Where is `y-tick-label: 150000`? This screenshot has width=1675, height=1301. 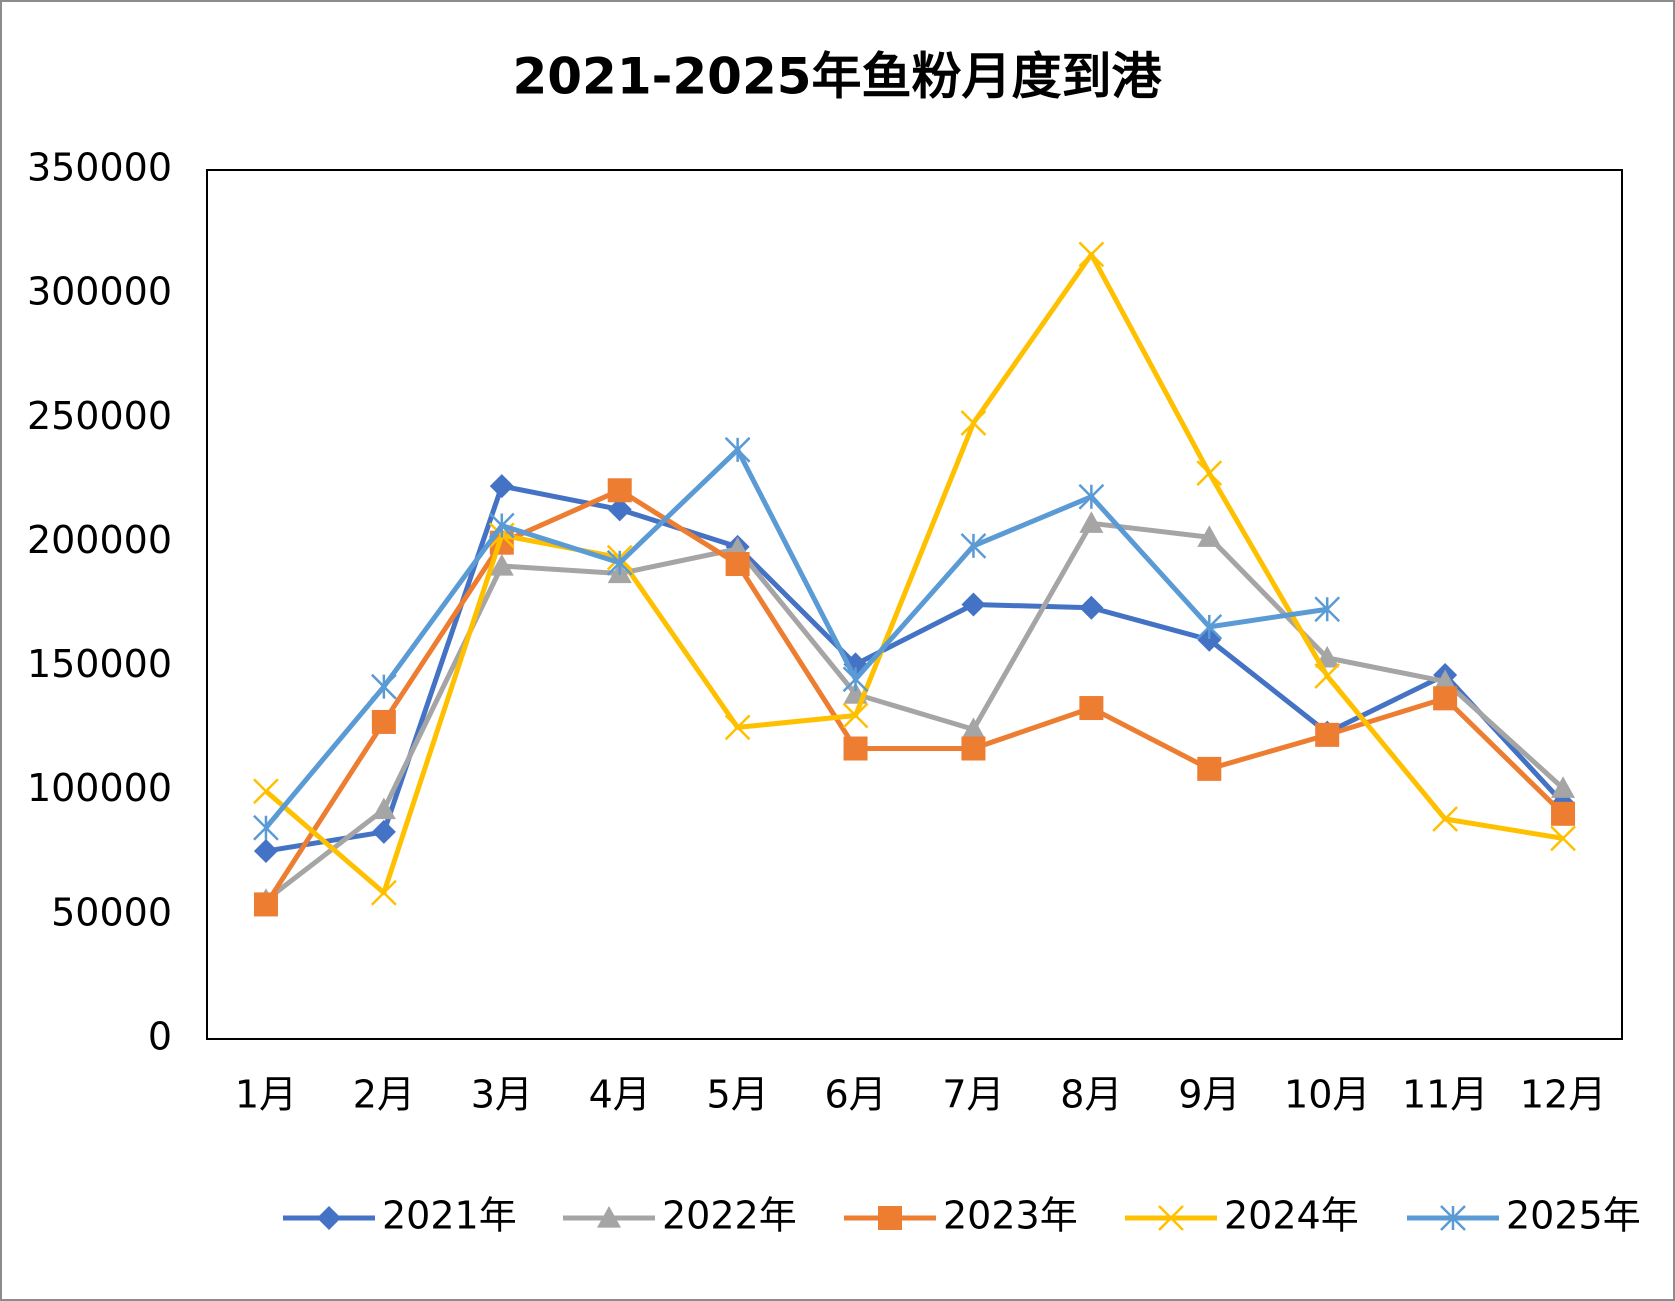
y-tick-label: 150000 is located at coordinates (99, 664).